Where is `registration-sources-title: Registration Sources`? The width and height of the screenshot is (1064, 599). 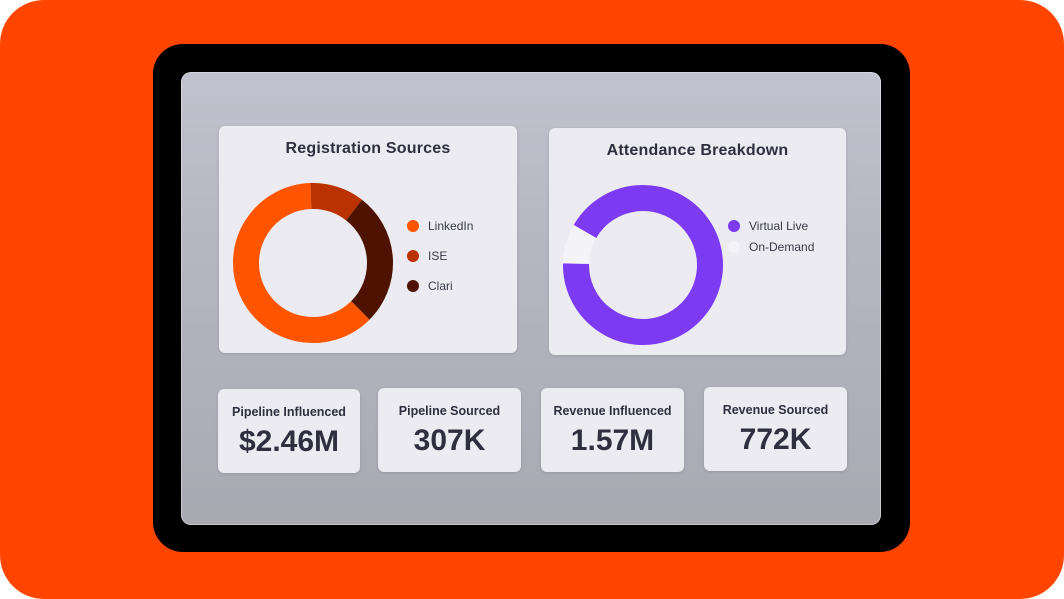 registration-sources-title: Registration Sources is located at coordinates (368, 148).